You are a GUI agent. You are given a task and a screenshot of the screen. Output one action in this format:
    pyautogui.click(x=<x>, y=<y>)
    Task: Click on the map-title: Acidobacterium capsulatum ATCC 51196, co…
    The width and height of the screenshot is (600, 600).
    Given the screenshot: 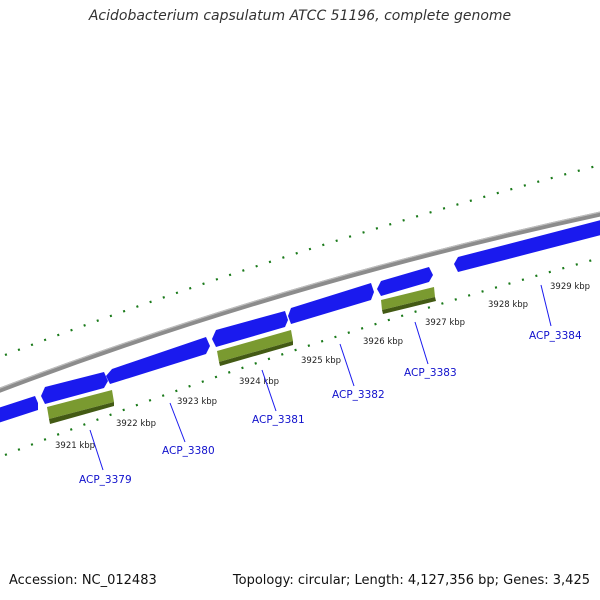 What is the action you would take?
    pyautogui.click(x=300, y=16)
    